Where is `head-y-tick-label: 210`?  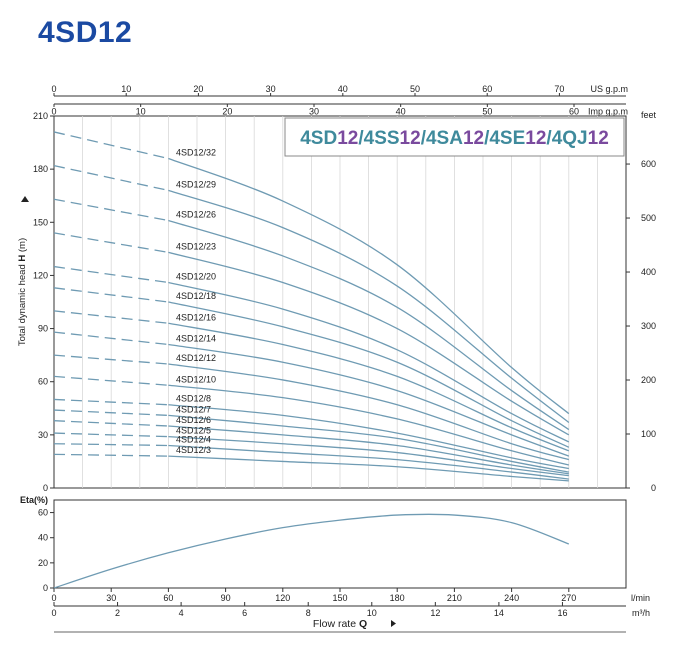 head-y-tick-label: 210 is located at coordinates (40, 116).